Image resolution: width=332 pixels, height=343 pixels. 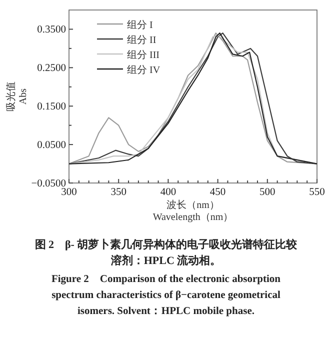 What do you see at coordinates (144, 70) in the screenshot?
I see `legend-label: 组分 IV` at bounding box center [144, 70].